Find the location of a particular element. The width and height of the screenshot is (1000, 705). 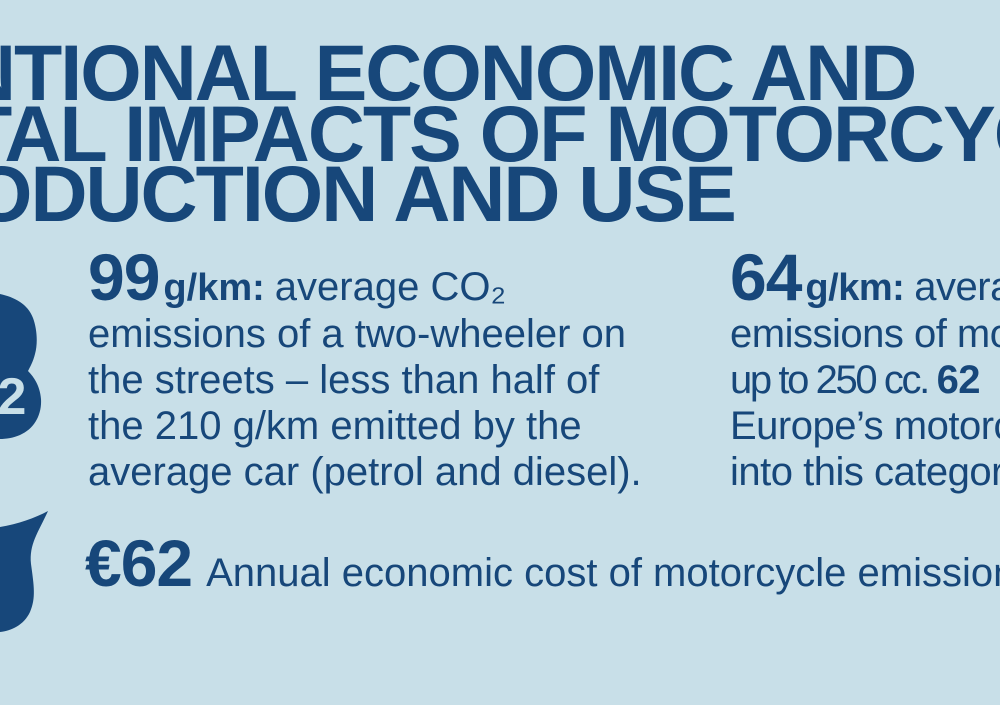

stat-left-line-3: the streets – less than half of is located at coordinates (344, 380).